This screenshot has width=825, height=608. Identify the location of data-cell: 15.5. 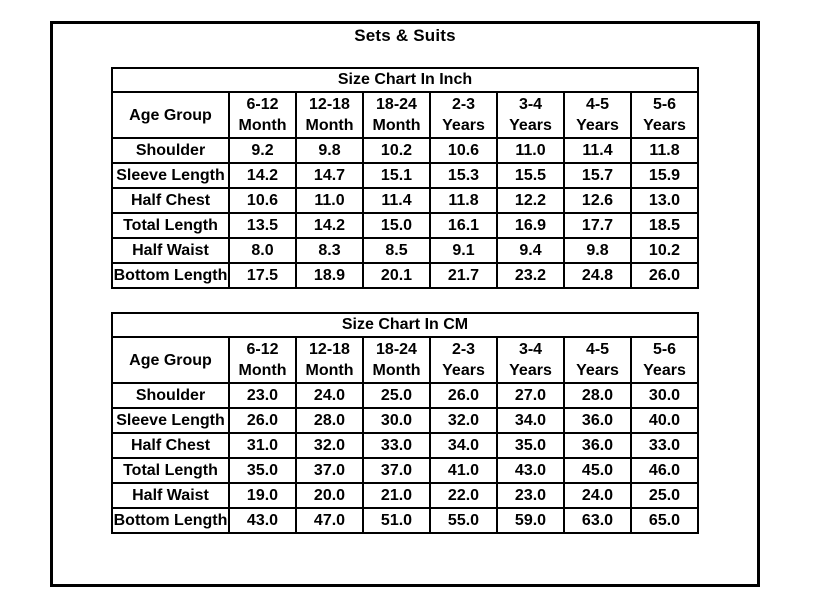
(530, 175).